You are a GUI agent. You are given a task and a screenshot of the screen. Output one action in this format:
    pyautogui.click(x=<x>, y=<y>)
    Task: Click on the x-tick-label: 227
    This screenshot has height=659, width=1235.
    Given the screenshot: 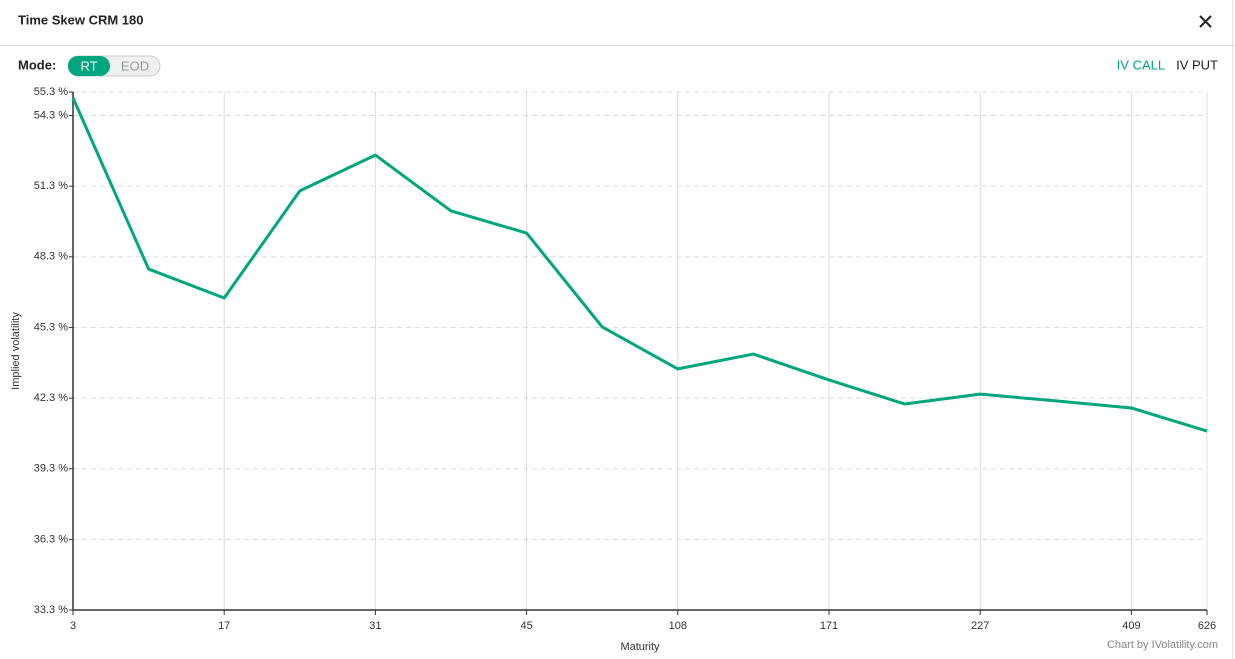 What is the action you would take?
    pyautogui.click(x=980, y=626)
    